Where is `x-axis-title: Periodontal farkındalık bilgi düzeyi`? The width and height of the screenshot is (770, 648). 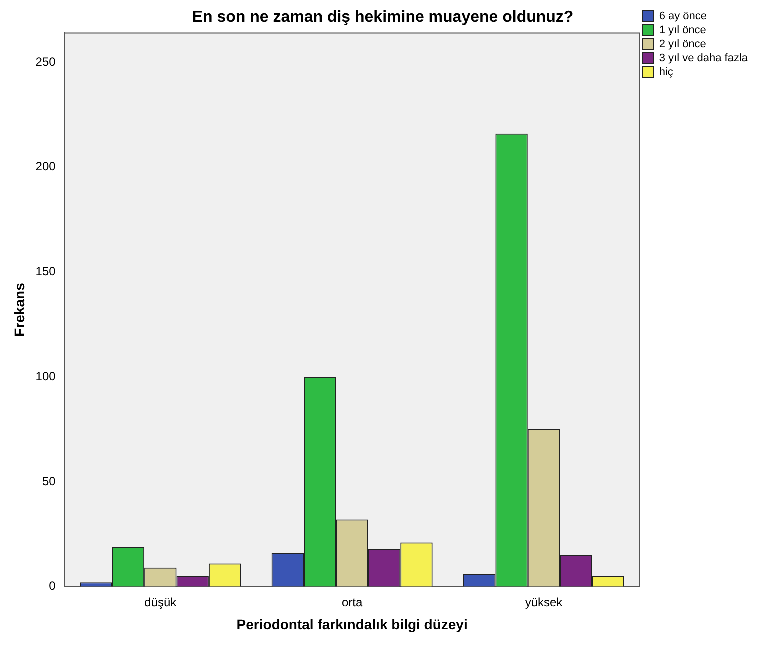 x-axis-title: Periodontal farkındalık bilgi düzeyi is located at coordinates (352, 624).